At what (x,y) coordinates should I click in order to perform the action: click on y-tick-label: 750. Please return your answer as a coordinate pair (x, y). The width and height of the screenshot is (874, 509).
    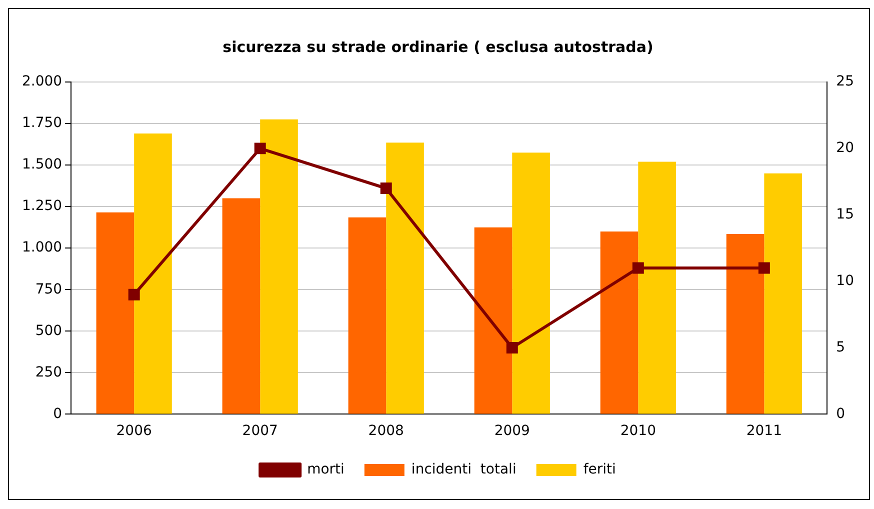
    Looking at the image, I should click on (48, 289).